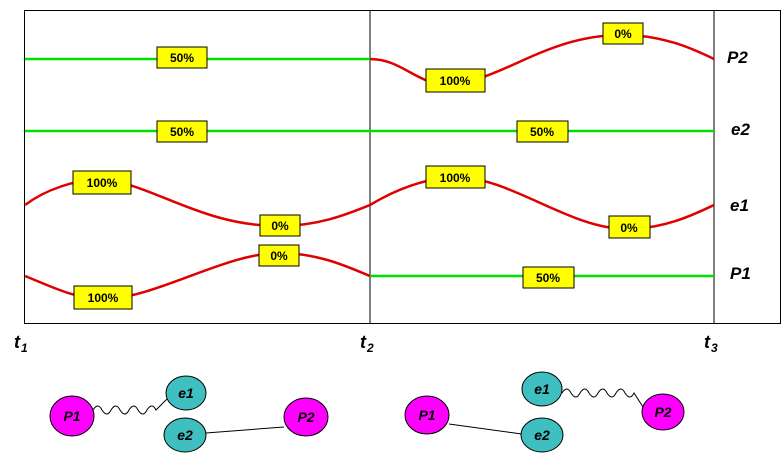 The width and height of the screenshot is (781, 468). I want to click on row-label-p2: P2, so click(737, 57).